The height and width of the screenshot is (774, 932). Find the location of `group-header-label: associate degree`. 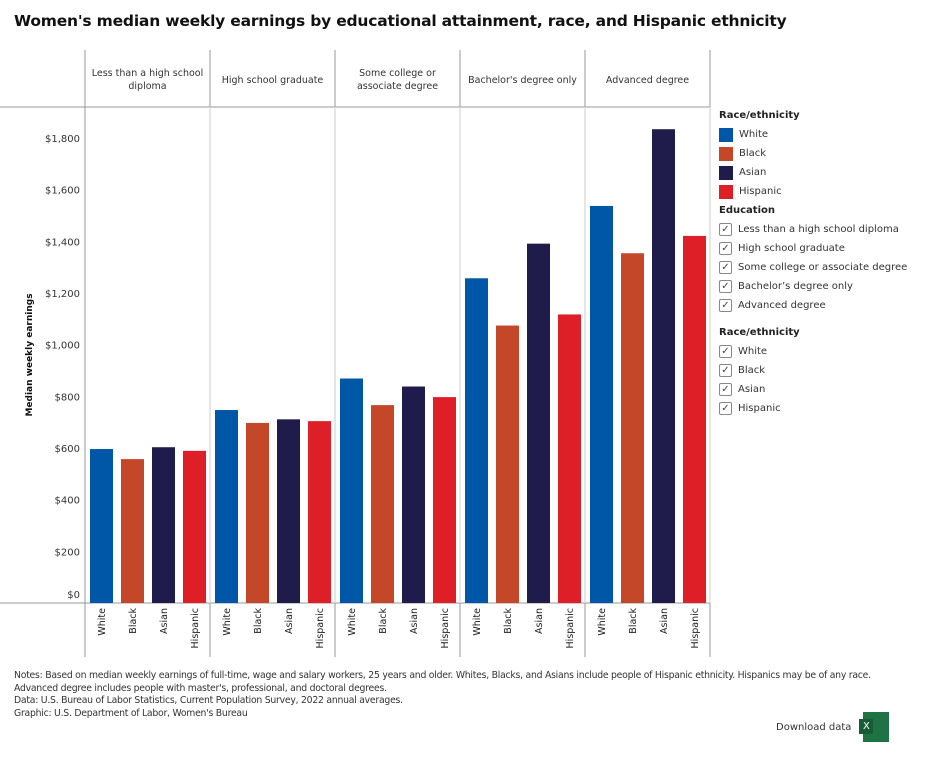

group-header-label: associate degree is located at coordinates (397, 86).